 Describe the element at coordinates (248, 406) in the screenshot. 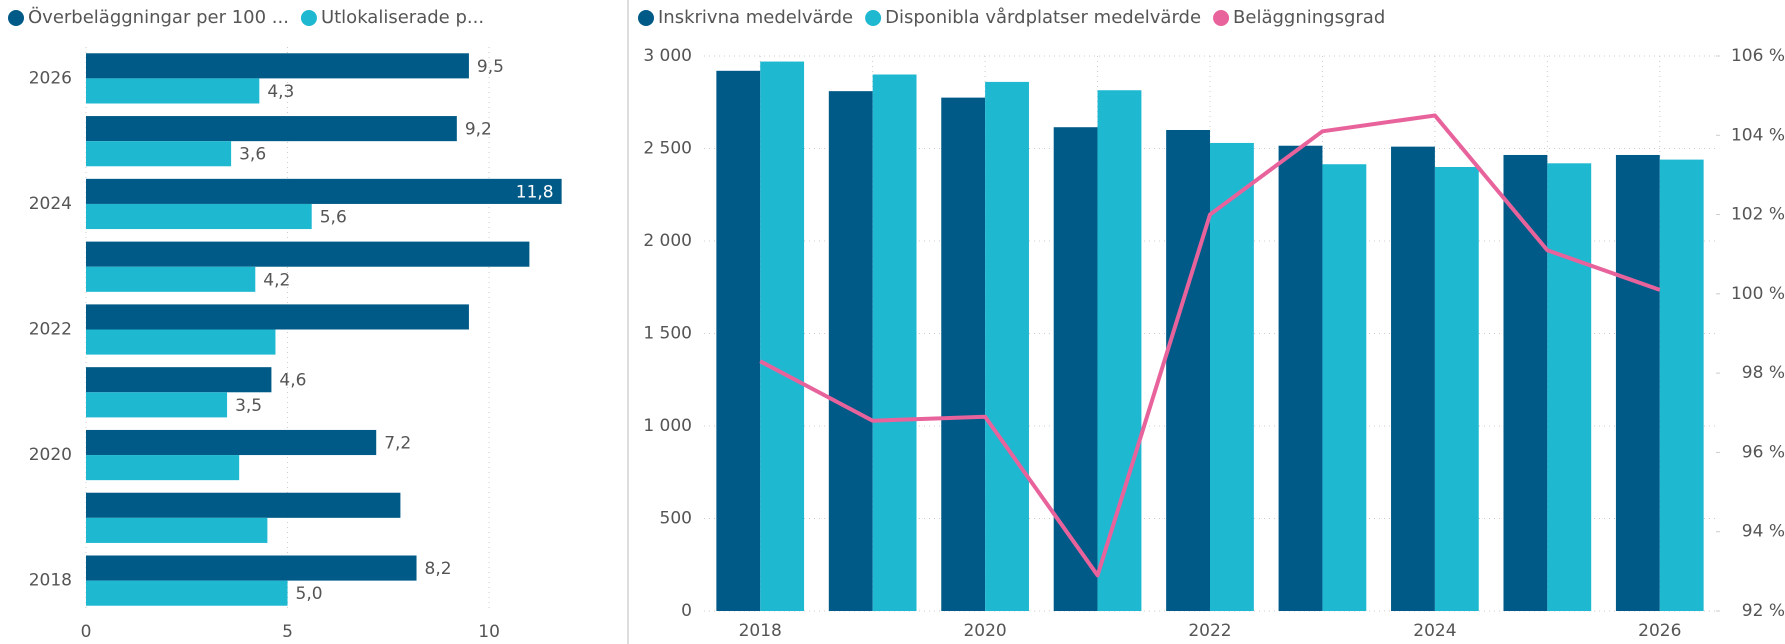

I see `data-label: 3,5` at that location.